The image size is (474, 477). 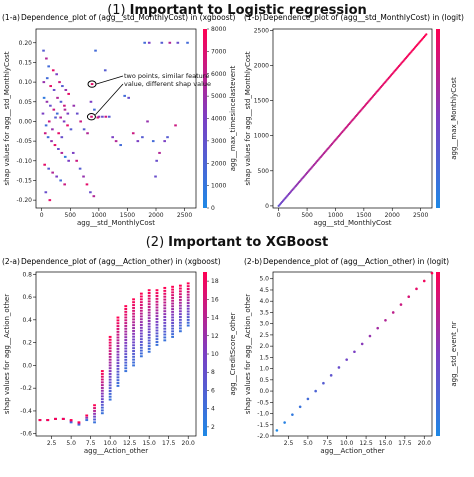 I want to click on plot-frame, so click(x=352, y=118).